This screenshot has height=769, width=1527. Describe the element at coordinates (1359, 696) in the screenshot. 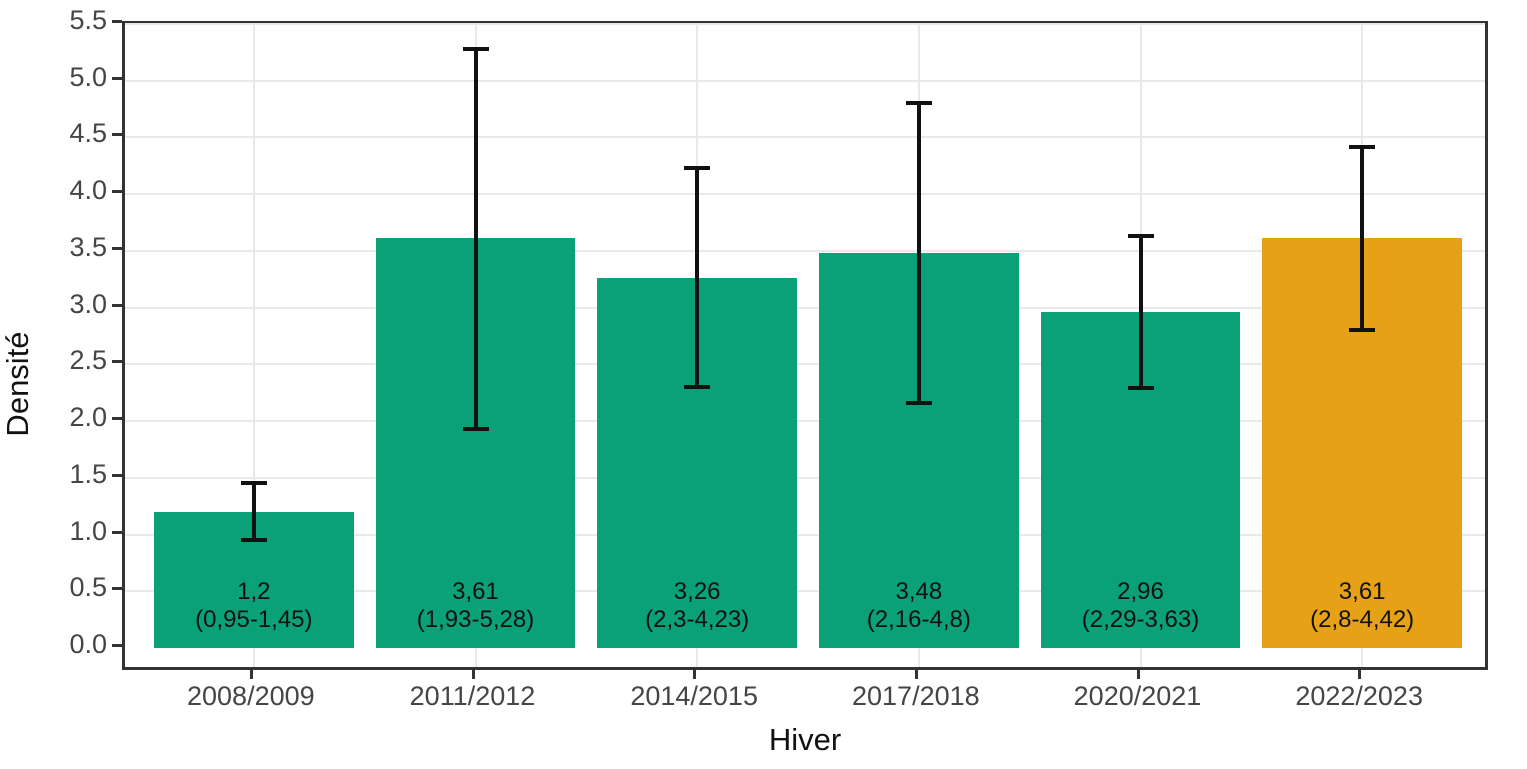

I see `x-tick-label: 2022/2023` at that location.